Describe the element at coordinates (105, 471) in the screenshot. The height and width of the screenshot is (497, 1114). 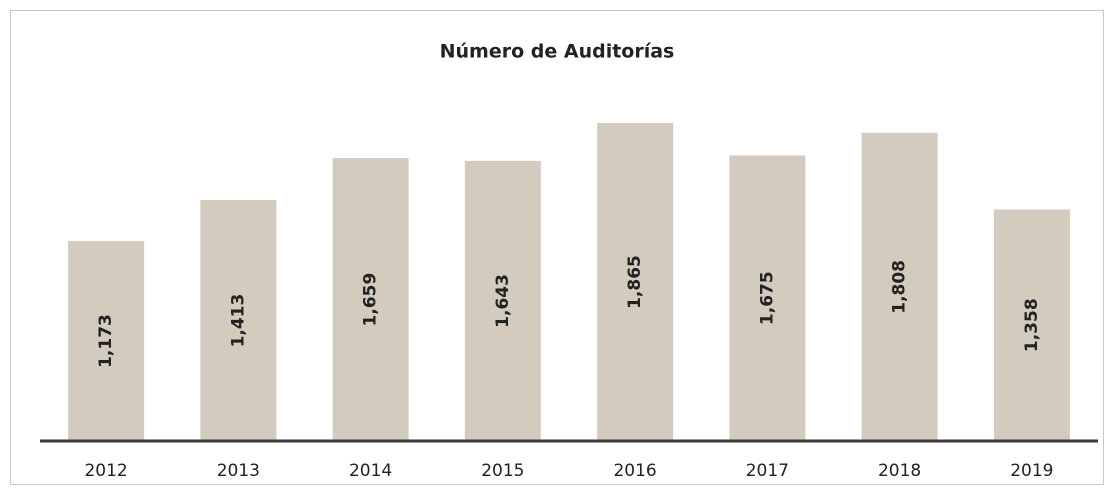
I see `x-tick-label: 2012` at that location.